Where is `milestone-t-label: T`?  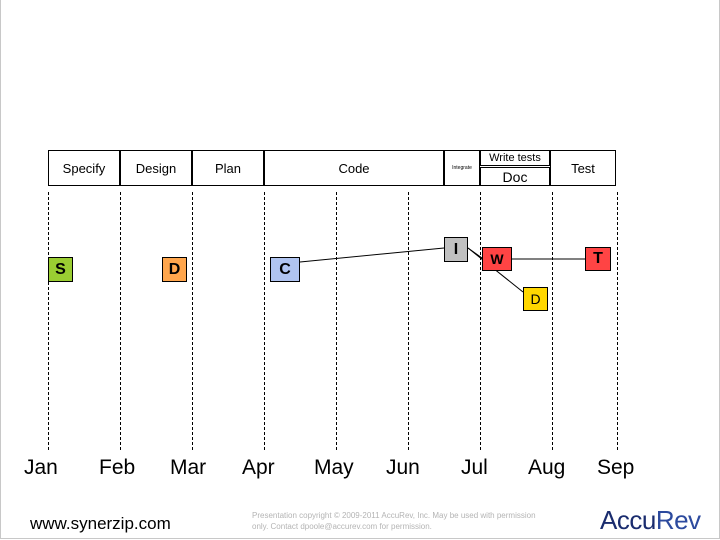 milestone-t-label: T is located at coordinates (598, 258).